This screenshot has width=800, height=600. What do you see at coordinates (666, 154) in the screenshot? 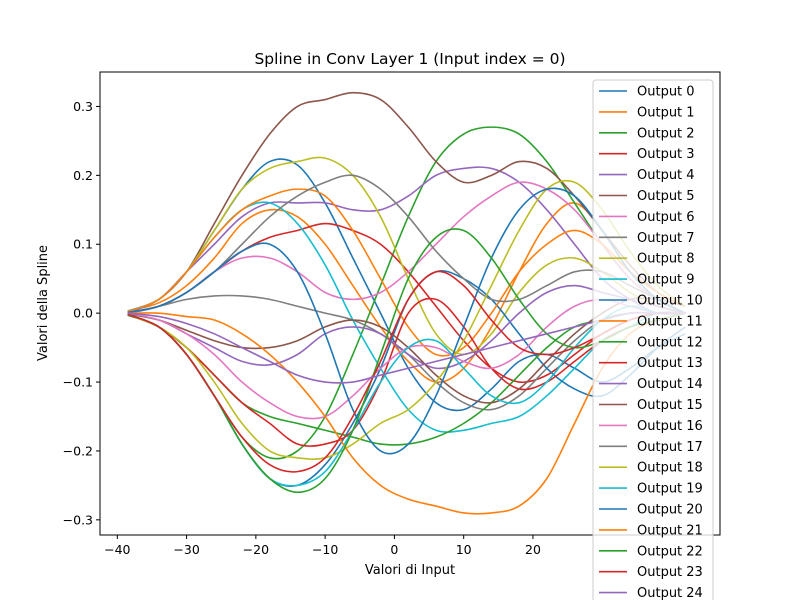
I see `legend-entry: Output 3` at bounding box center [666, 154].